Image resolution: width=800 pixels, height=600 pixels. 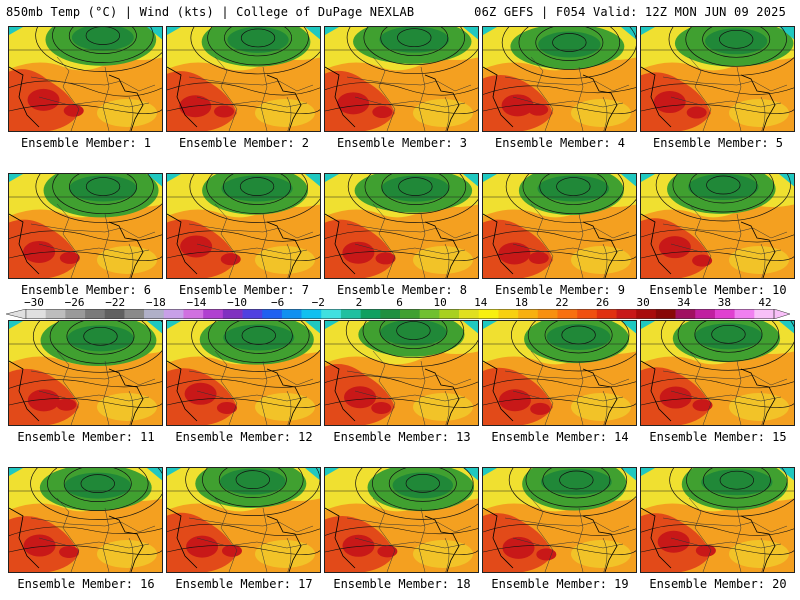 I want to click on ensemble-caption-6: Ensemble Member: 6, so click(x=86, y=290).